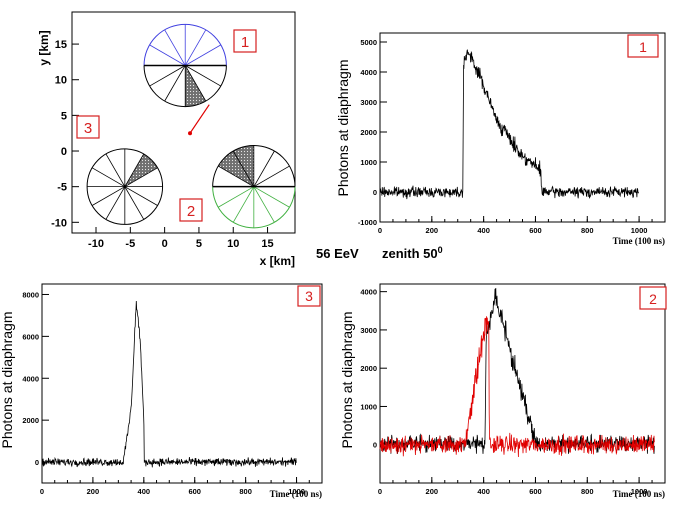 The height and width of the screenshot is (511, 685). Describe the element at coordinates (44, 47) in the screenshot. I see `y-axis-label: y [km]` at that location.